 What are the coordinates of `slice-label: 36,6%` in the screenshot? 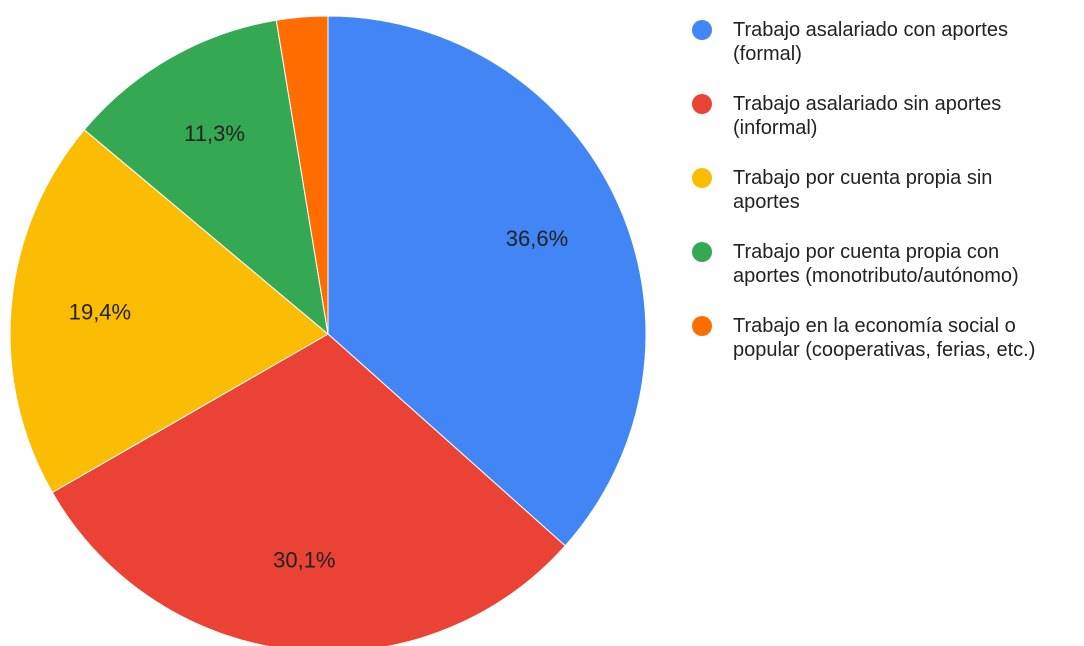 It's located at (537, 238).